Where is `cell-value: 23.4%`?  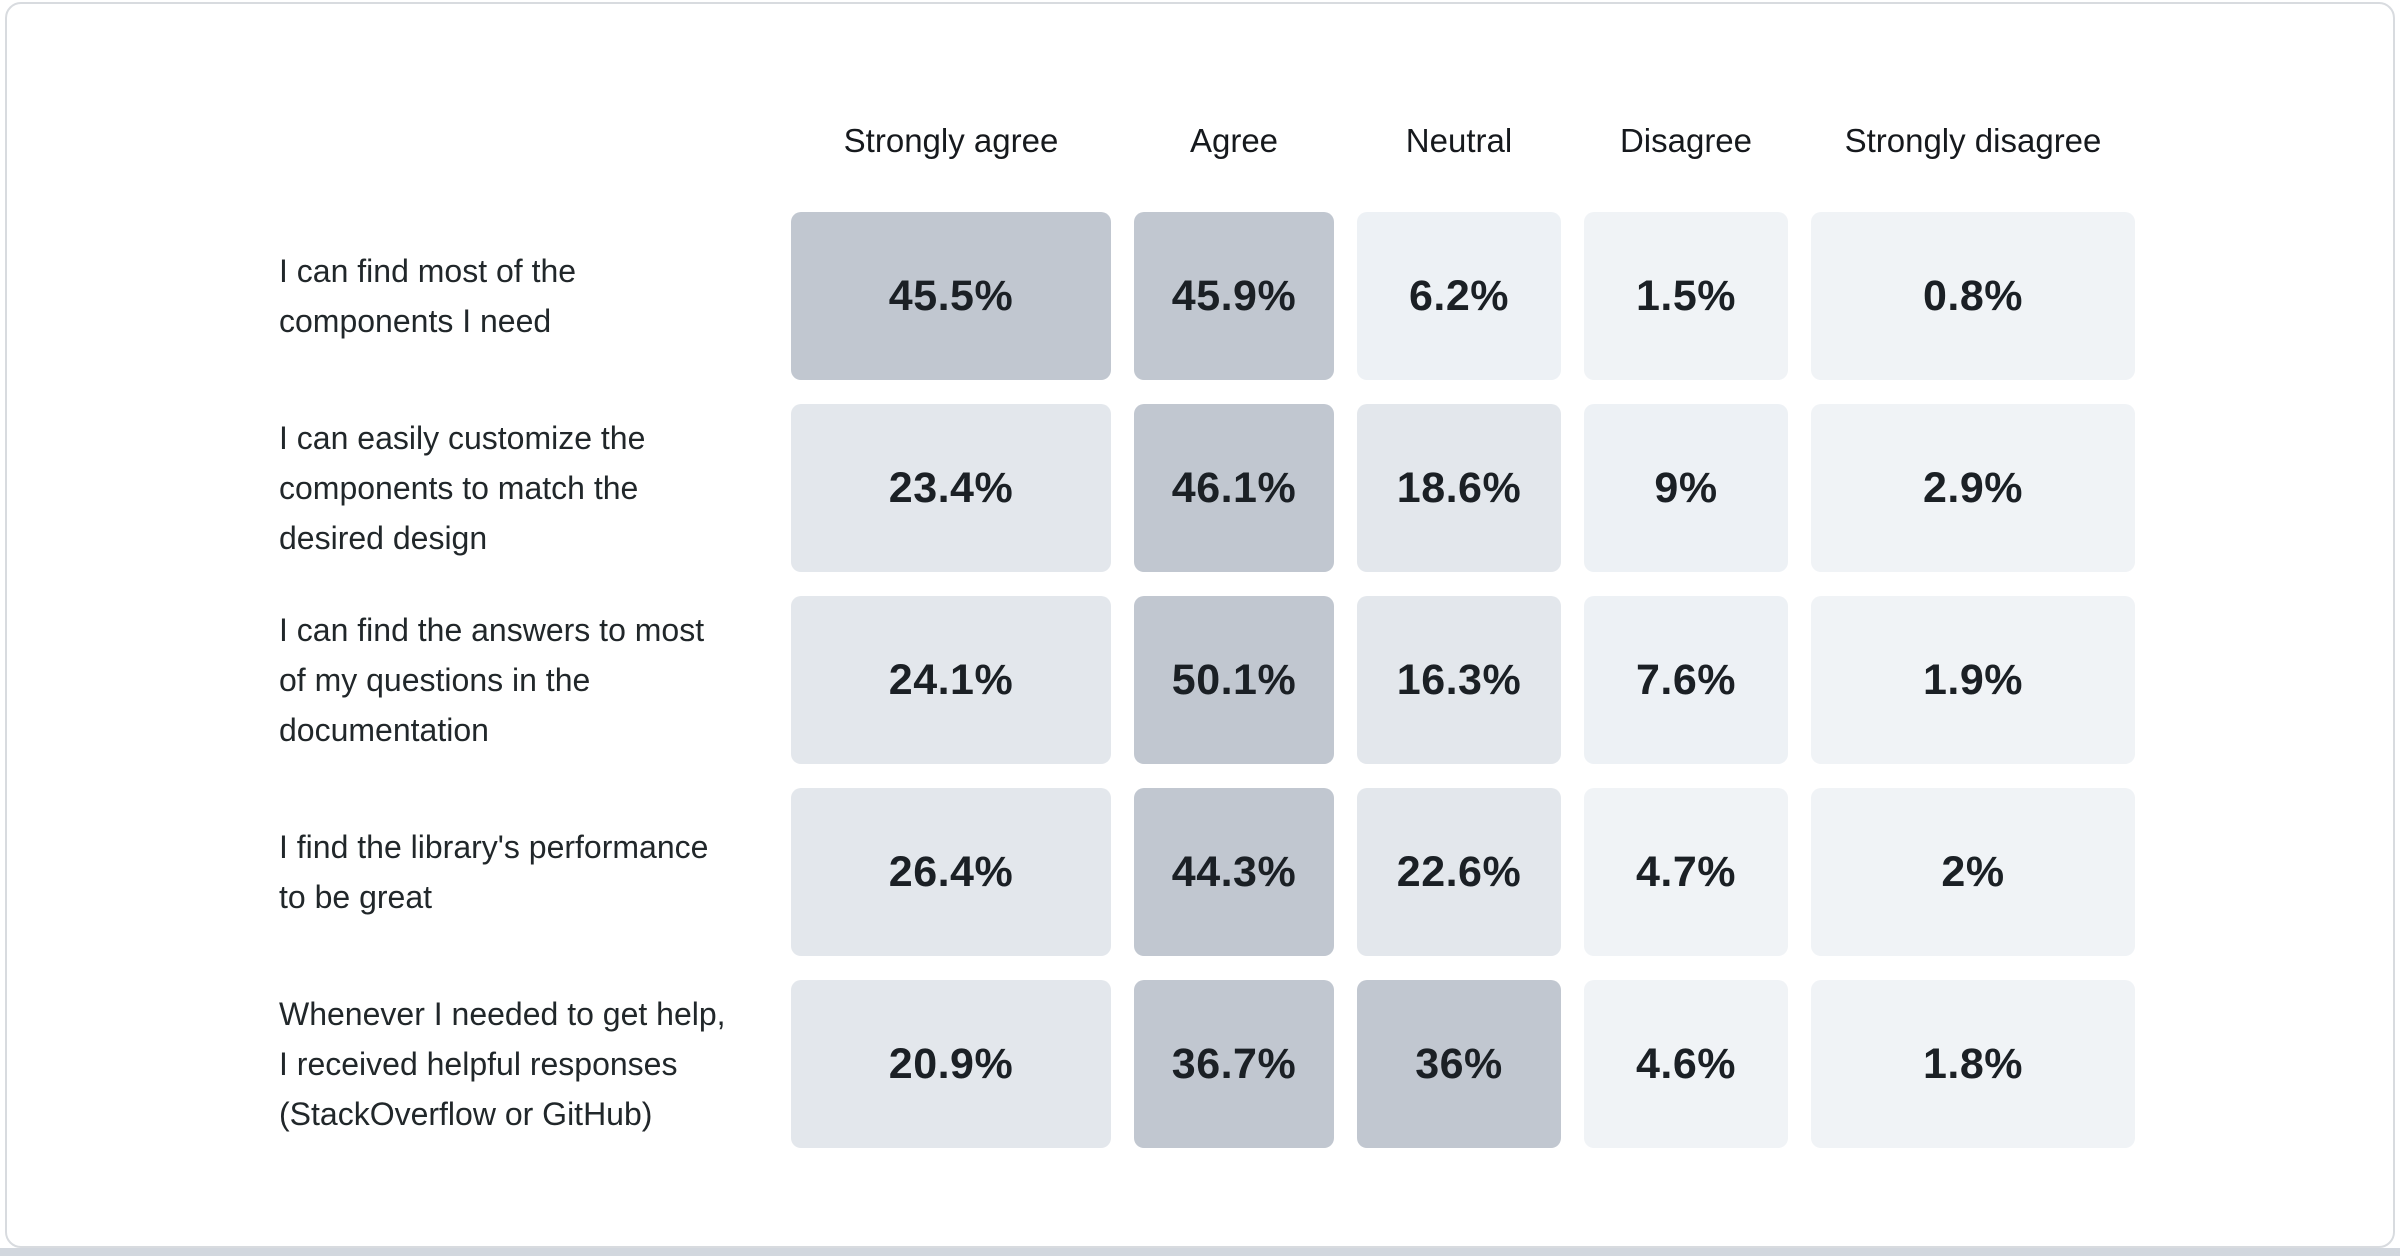
cell-value: 23.4% is located at coordinates (951, 487).